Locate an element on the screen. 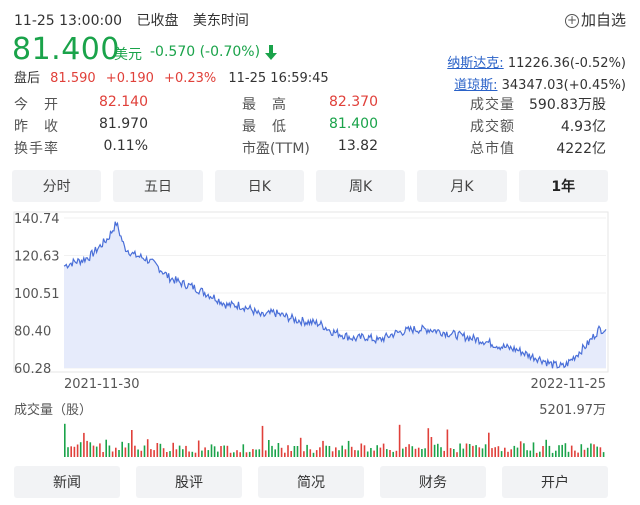  plus-circle-icon: + is located at coordinates (571, 20).